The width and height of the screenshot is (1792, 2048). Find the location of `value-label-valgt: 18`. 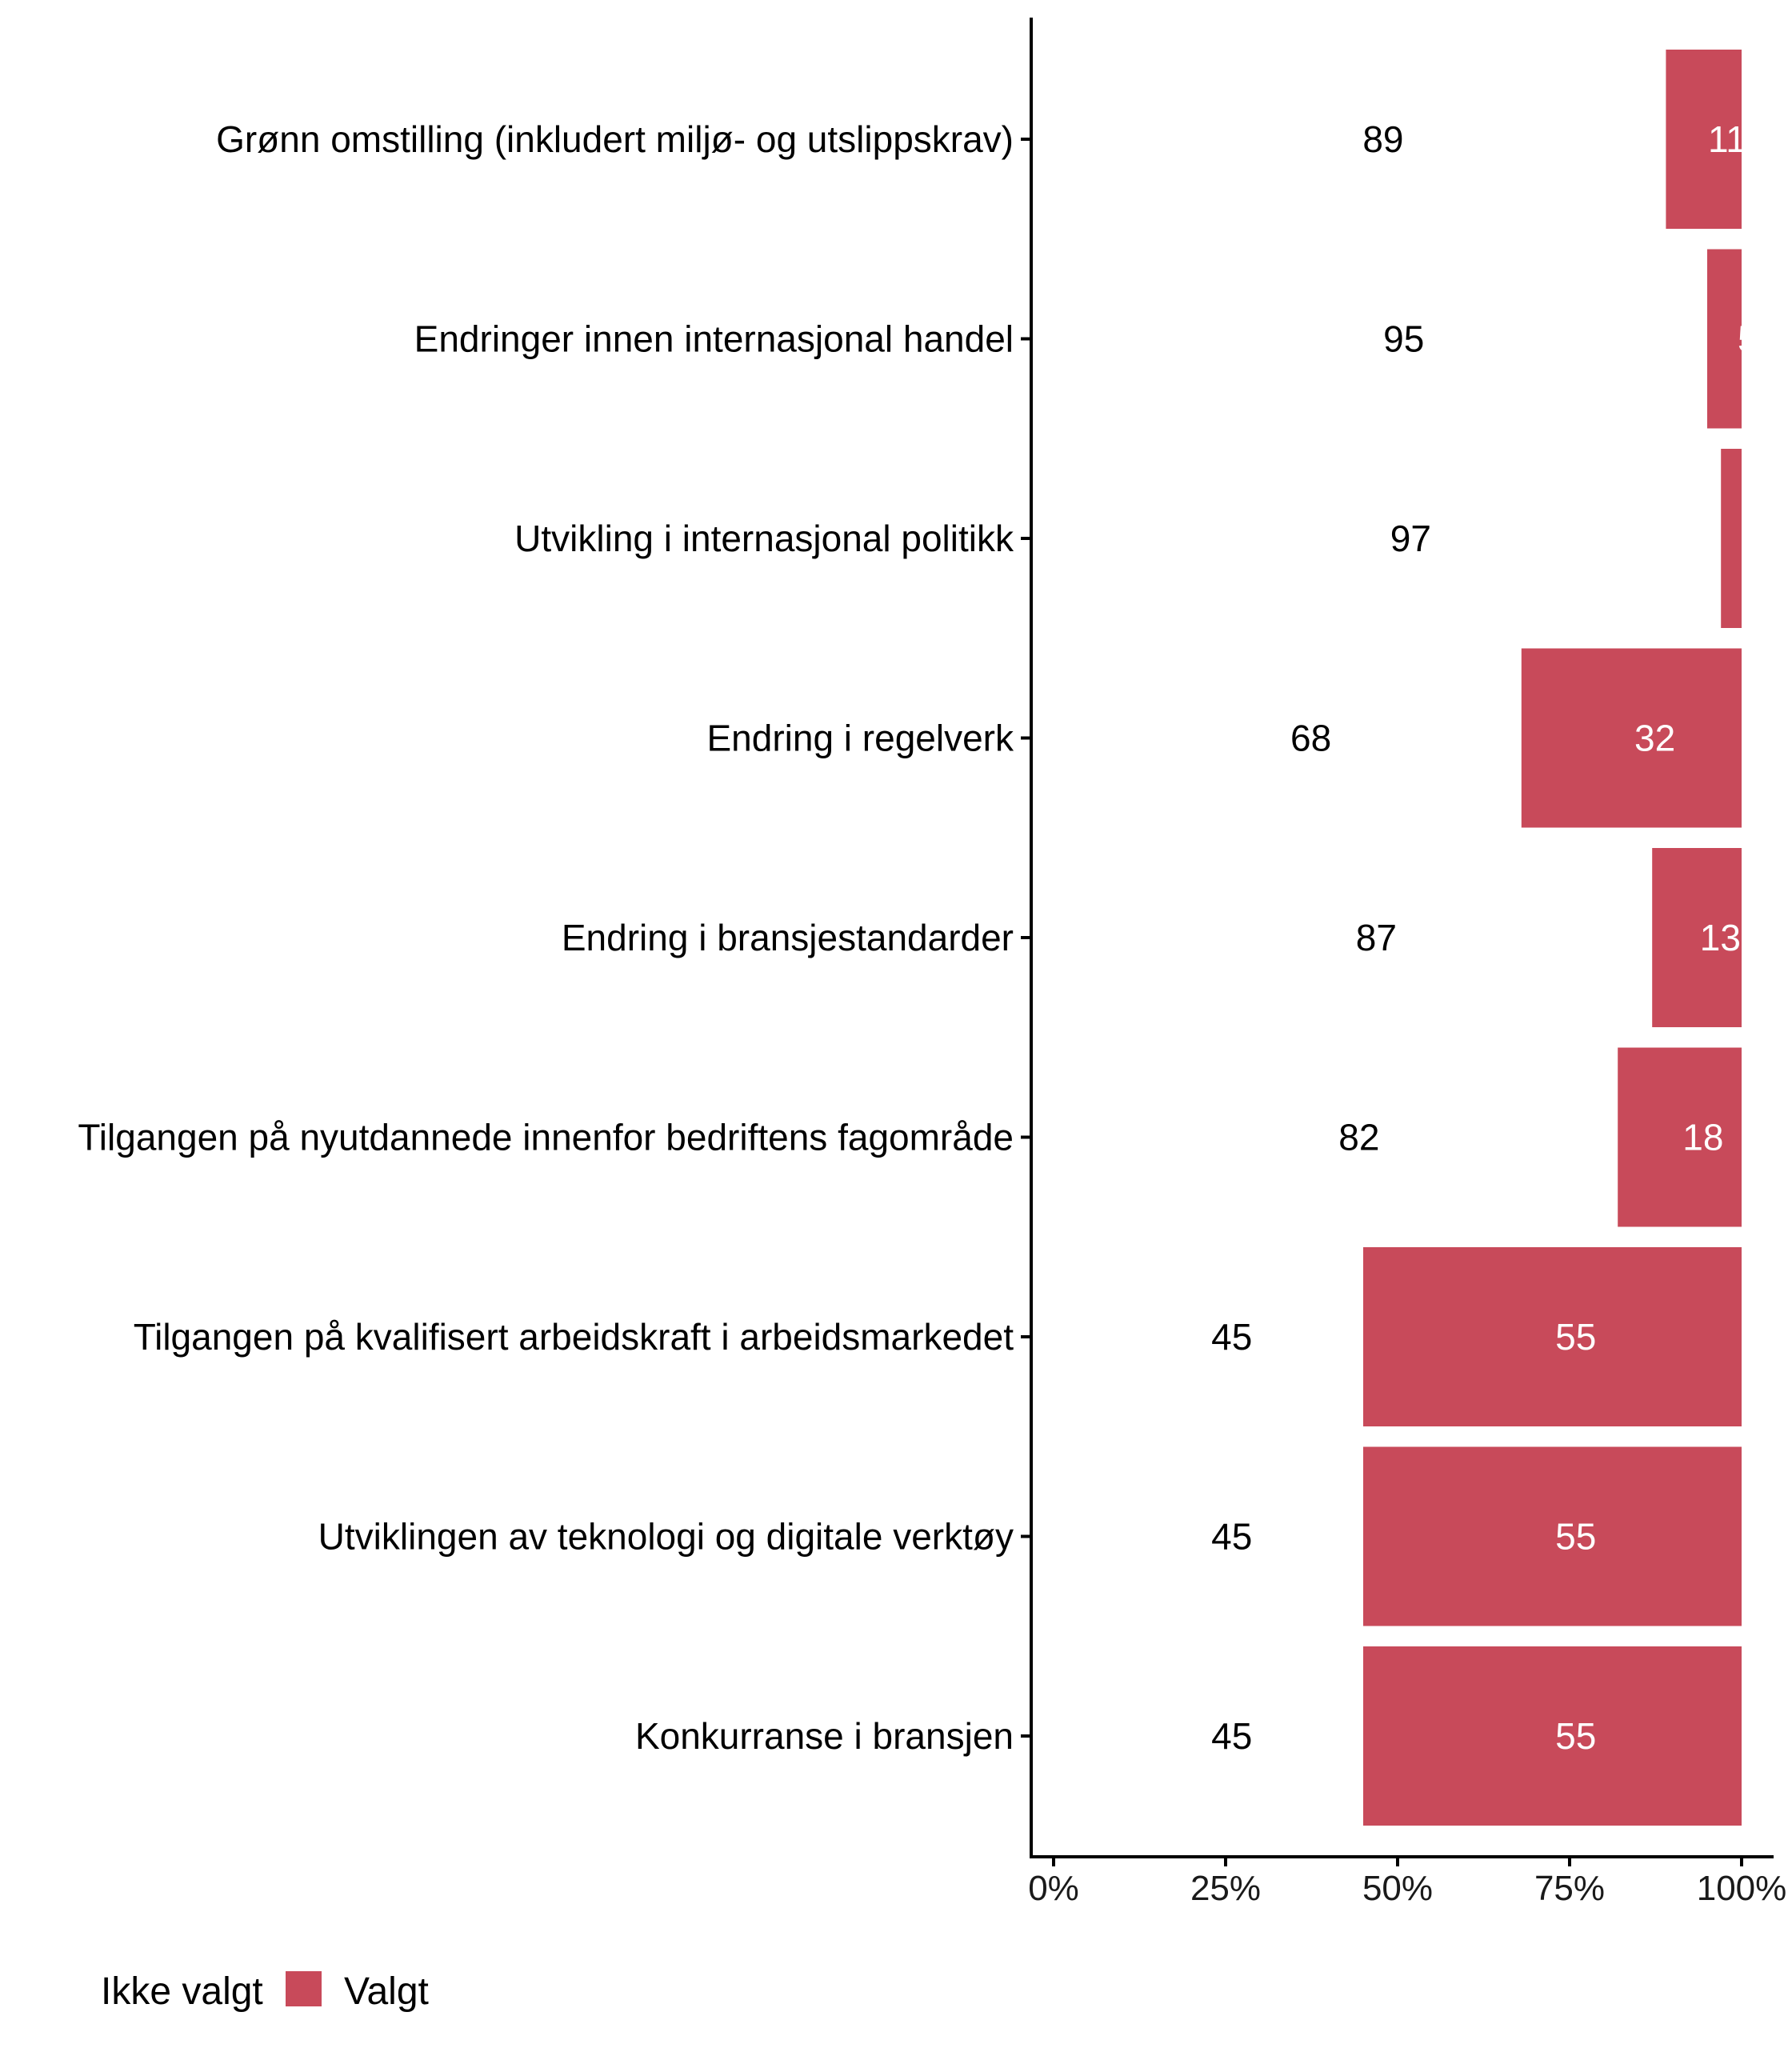

value-label-valgt: 18 is located at coordinates (1702, 1137).